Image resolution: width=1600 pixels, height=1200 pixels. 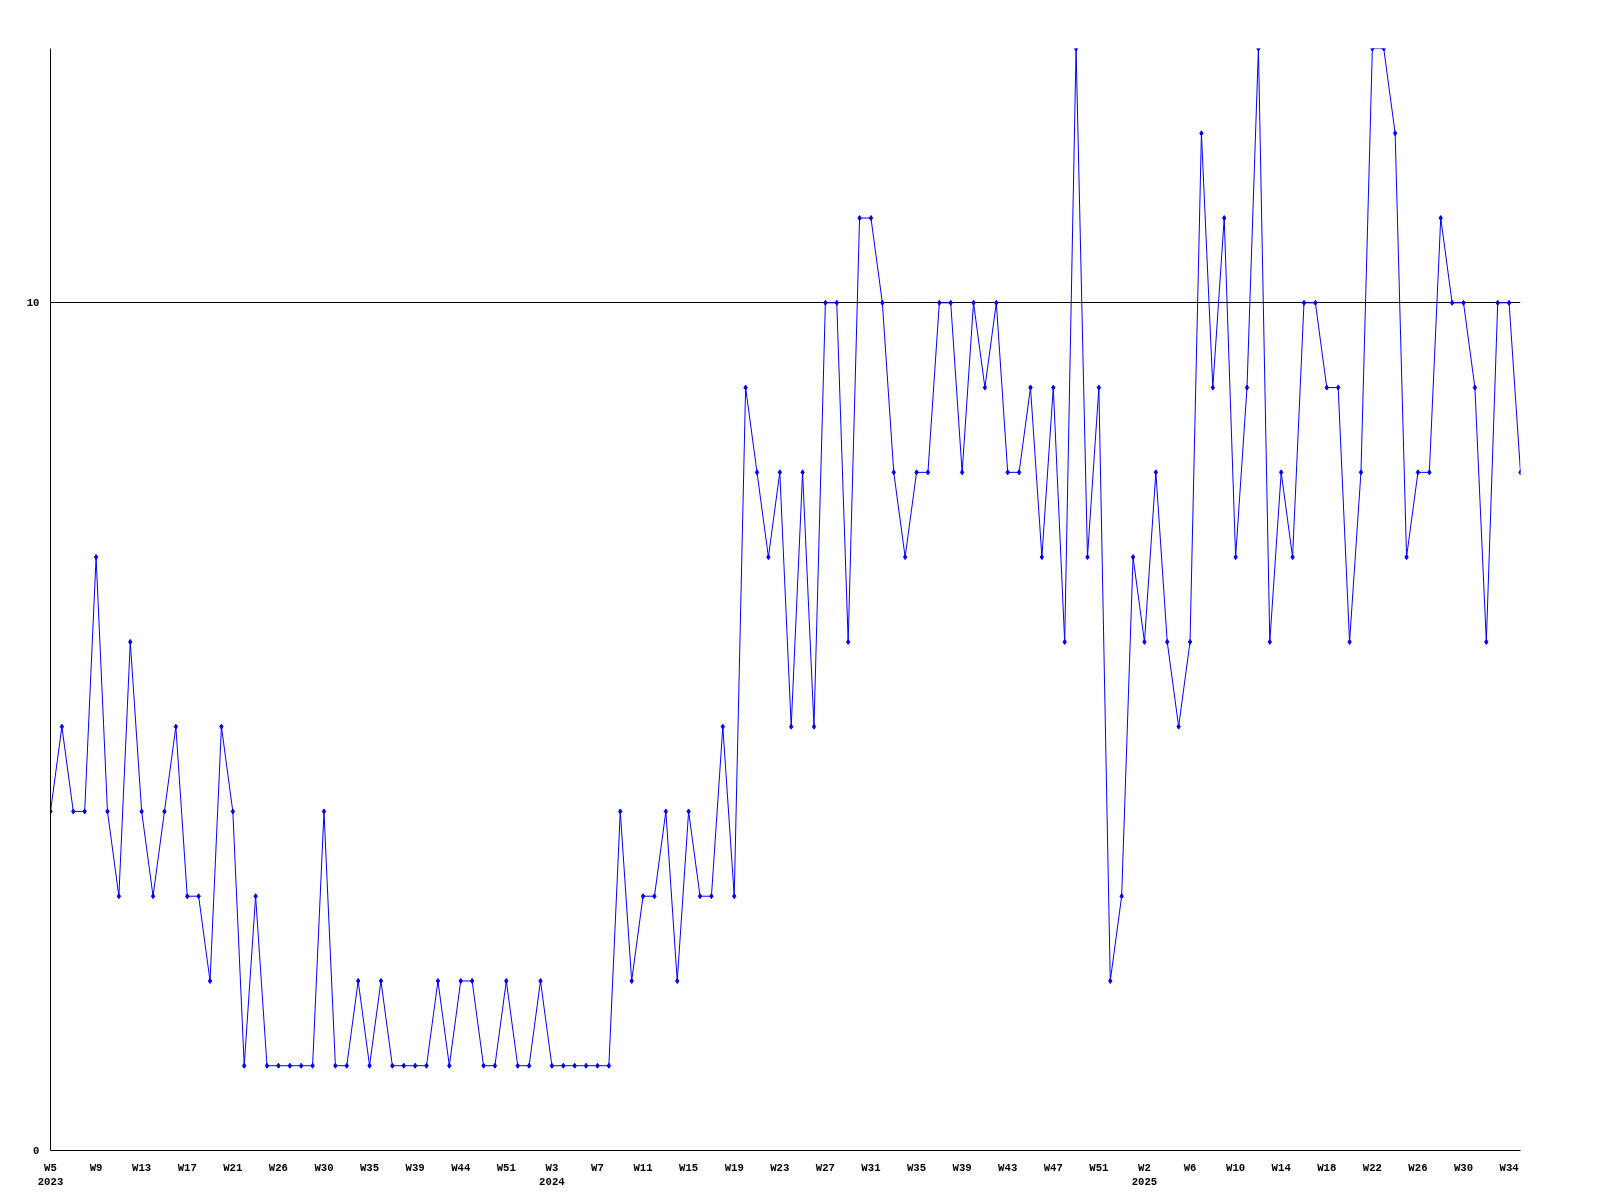 What do you see at coordinates (552, 1174) in the screenshot?
I see `x-tick-label: W3 2024` at bounding box center [552, 1174].